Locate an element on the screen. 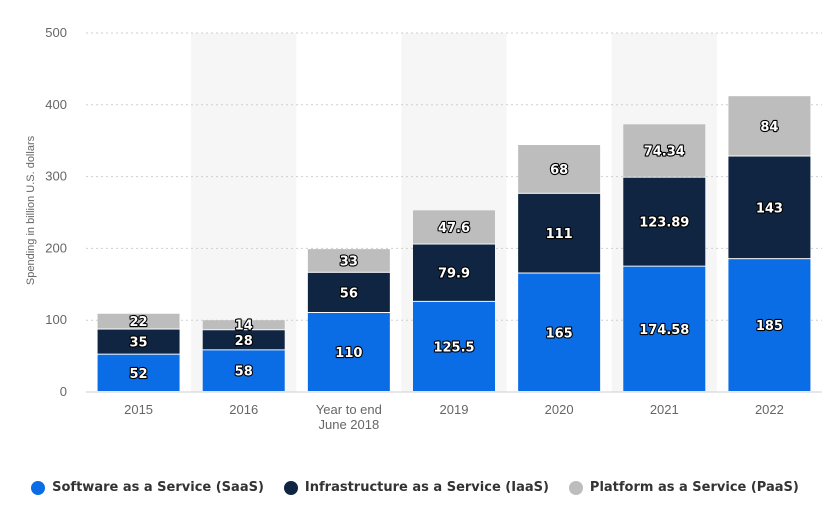 Image resolution: width=830 pixels, height=522 pixels. data-label: 84 is located at coordinates (769, 127).